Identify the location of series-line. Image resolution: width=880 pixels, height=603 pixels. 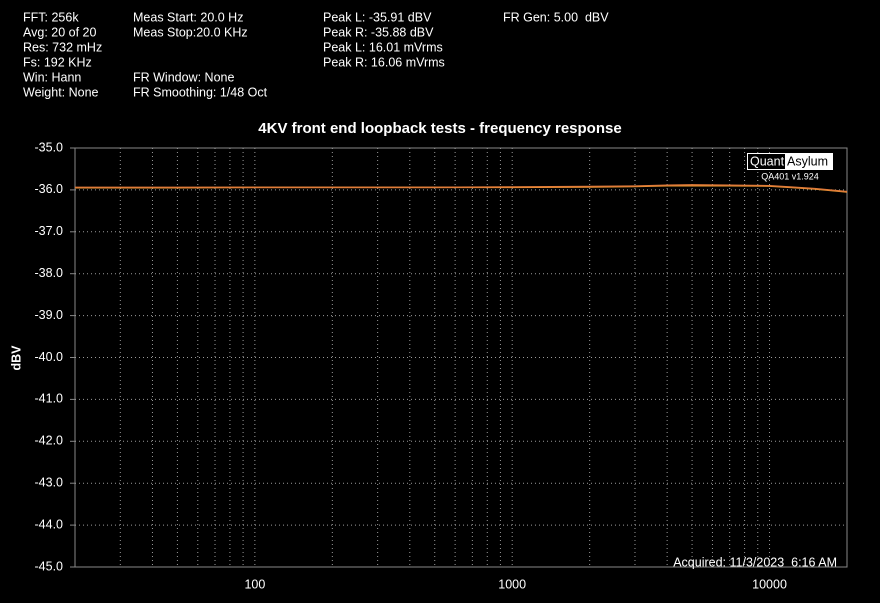
(461, 188).